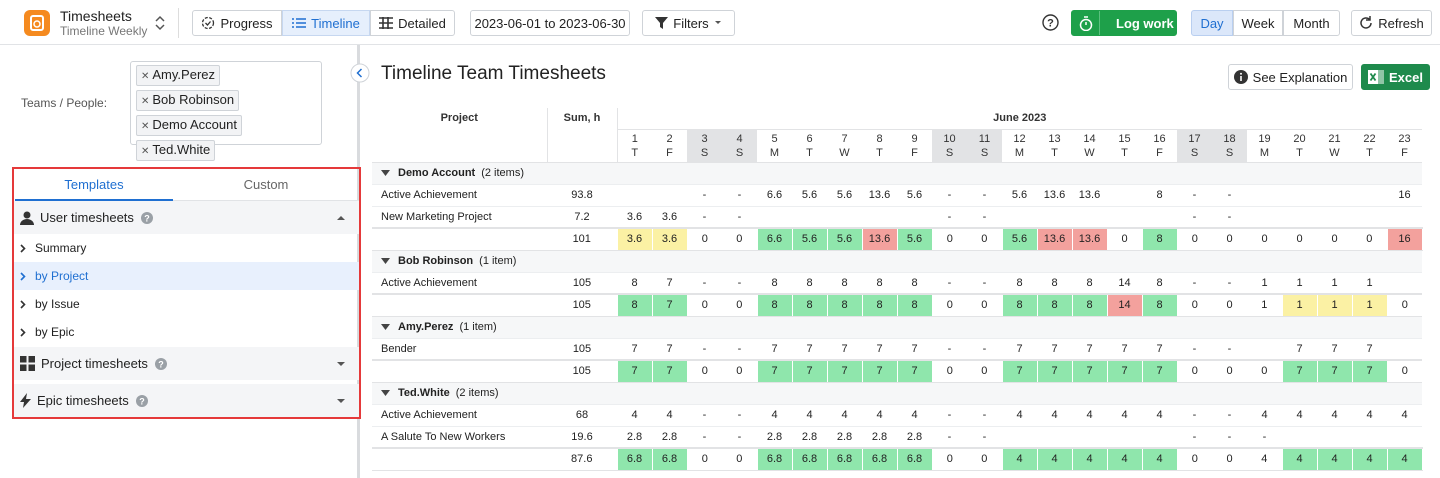 Image resolution: width=1440 pixels, height=478 pixels. What do you see at coordinates (237, 23) in the screenshot?
I see `view-button: Progress` at bounding box center [237, 23].